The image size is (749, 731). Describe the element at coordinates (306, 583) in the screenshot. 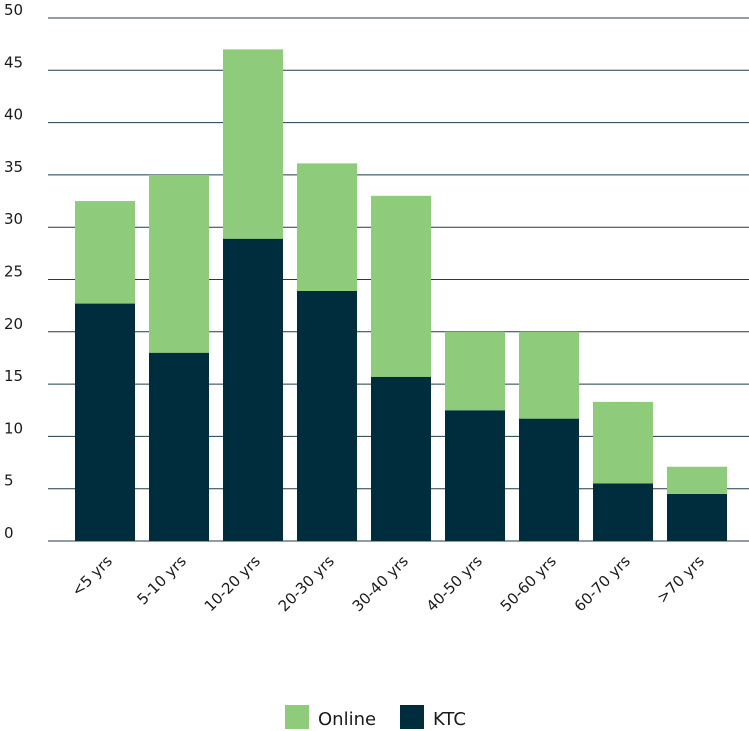

I see `x-tick-label: 20-30 yrs` at that location.